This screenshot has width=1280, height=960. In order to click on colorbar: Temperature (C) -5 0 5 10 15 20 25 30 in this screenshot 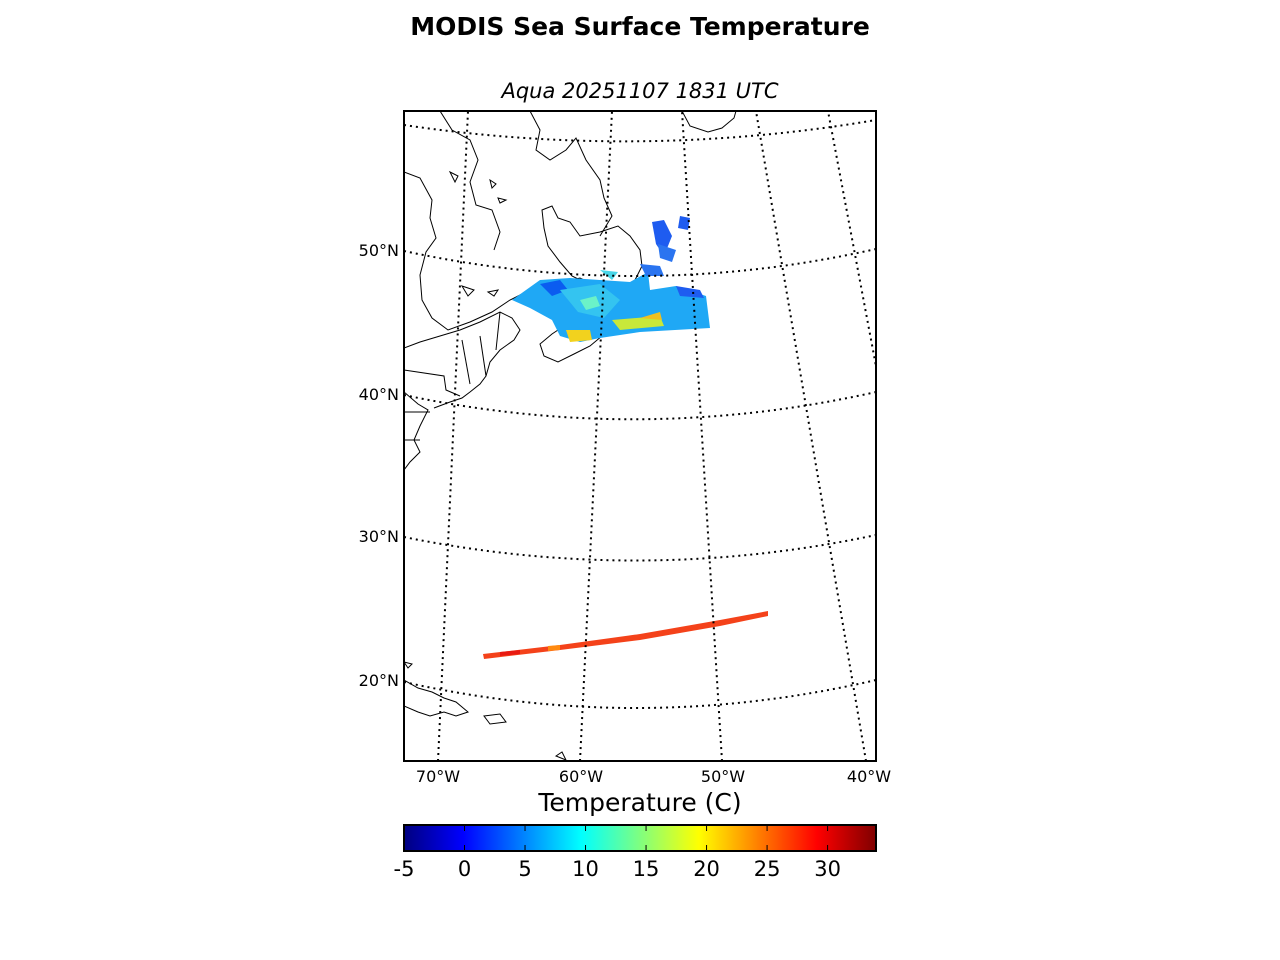, I will do `click(635, 834)`.